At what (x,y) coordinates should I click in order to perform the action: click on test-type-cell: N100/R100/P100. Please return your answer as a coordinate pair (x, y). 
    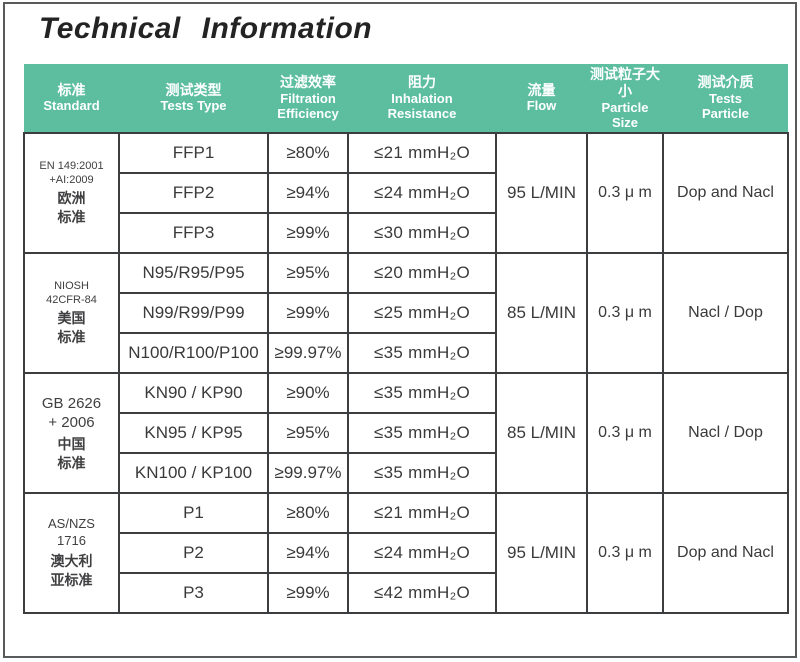
    Looking at the image, I should click on (193, 353).